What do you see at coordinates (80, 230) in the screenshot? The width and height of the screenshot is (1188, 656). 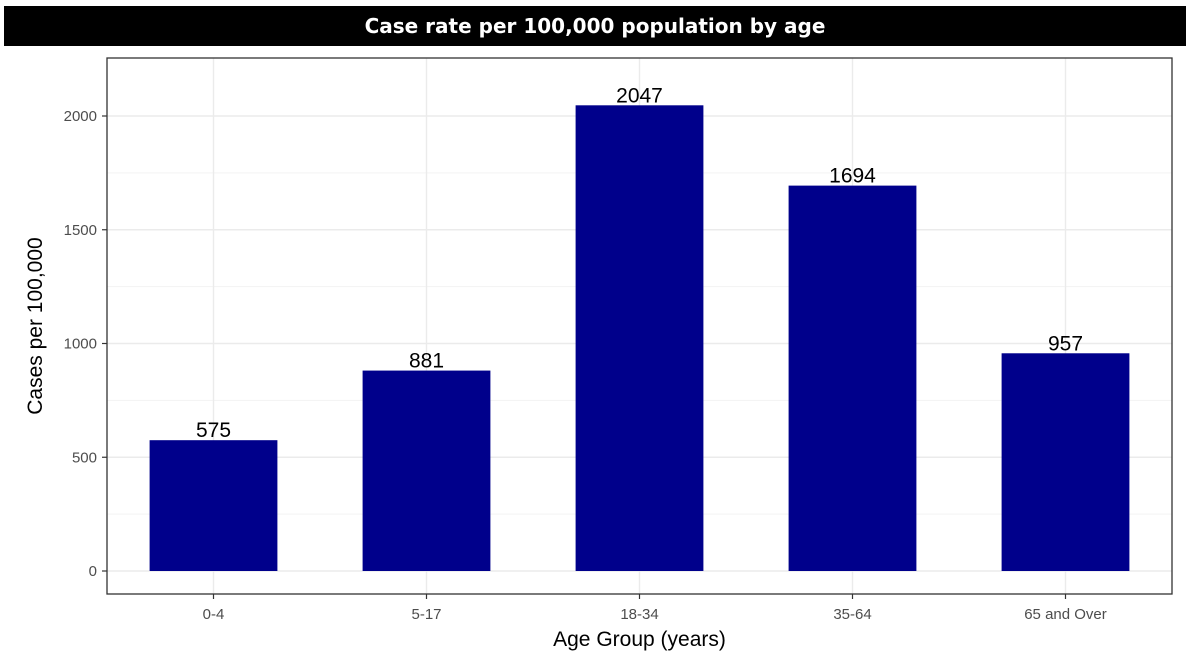 I see `y-tick-label: 1500` at bounding box center [80, 230].